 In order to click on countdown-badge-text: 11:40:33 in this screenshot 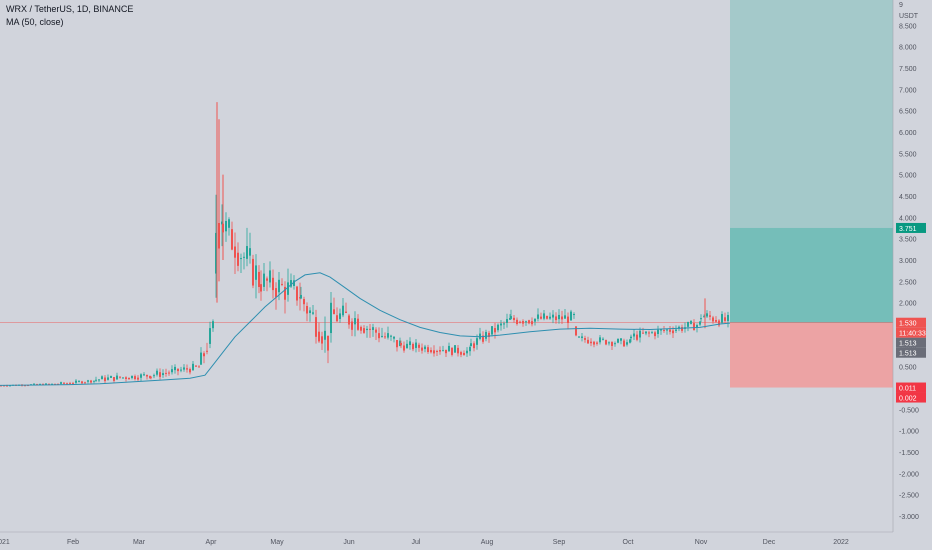, I will do `click(912, 334)`.